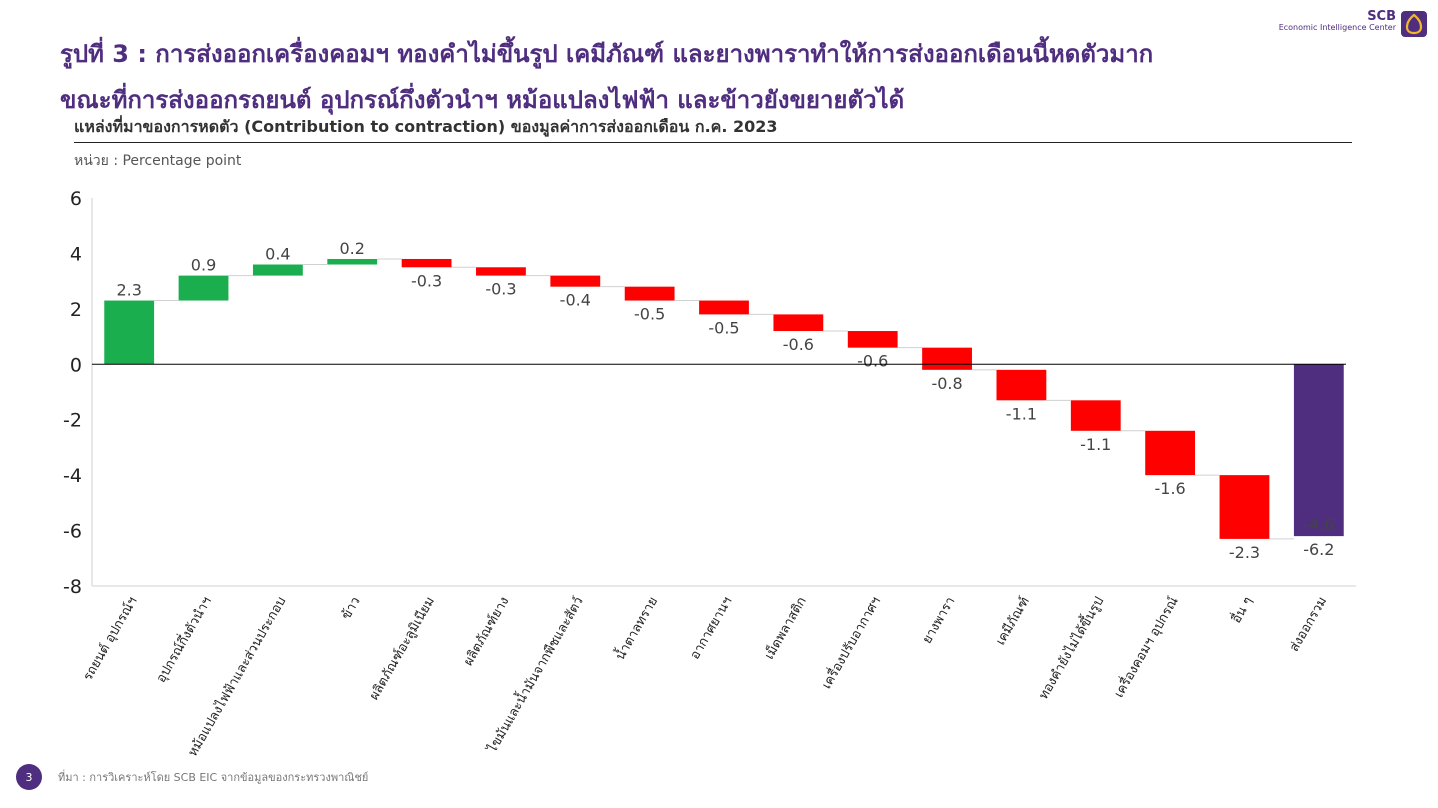 Image resolution: width=1438 pixels, height=808 pixels. Describe the element at coordinates (712, 629) in the screenshot. I see `x-tick-label: อากาศยานฯ` at that location.